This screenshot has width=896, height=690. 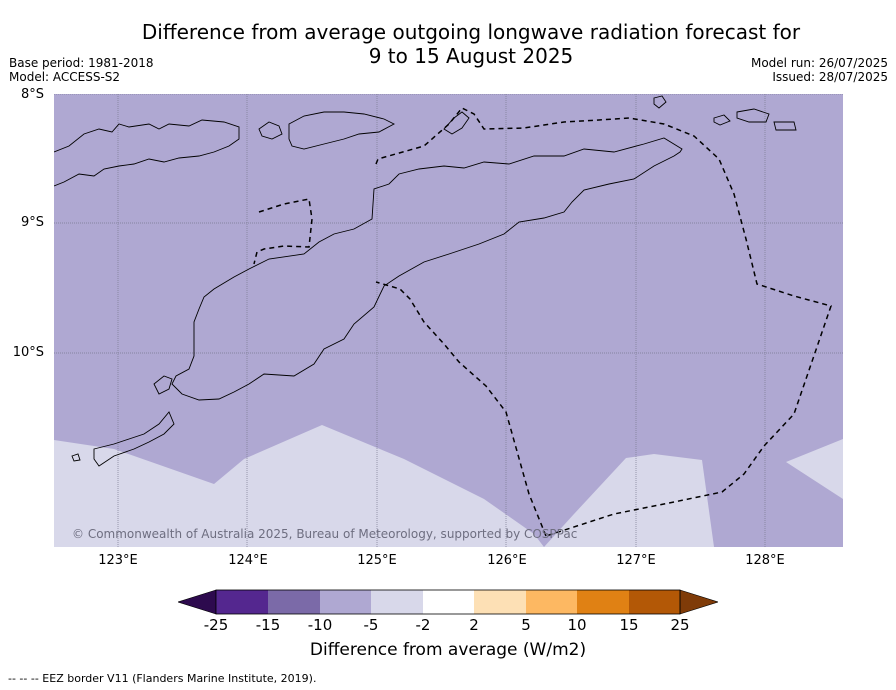 What do you see at coordinates (474, 625) in the screenshot?
I see `colorbar-tick-6: 2` at bounding box center [474, 625].